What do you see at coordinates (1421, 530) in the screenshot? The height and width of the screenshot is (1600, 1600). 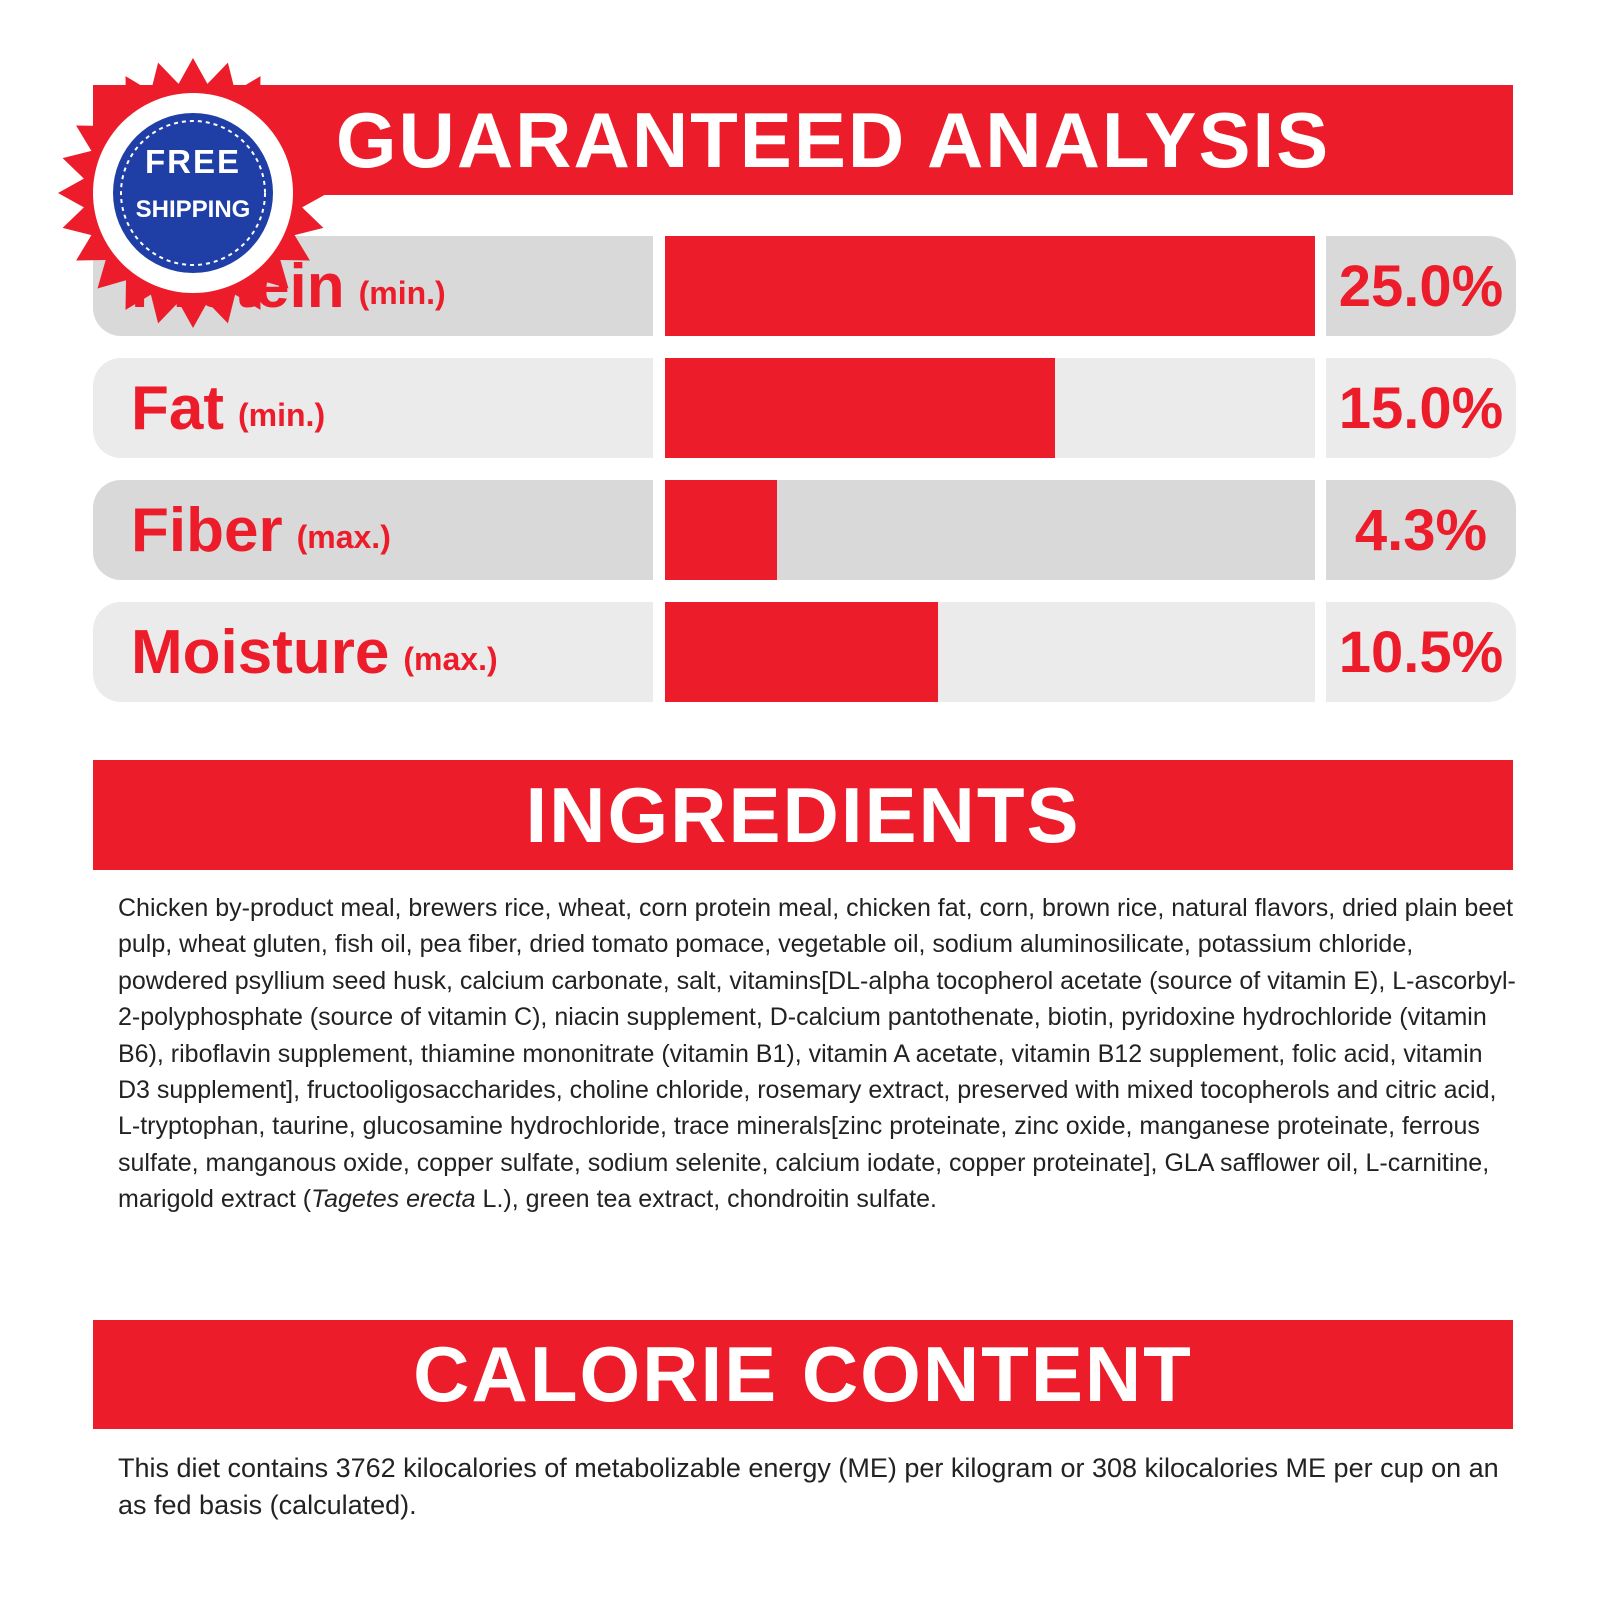 I see `value-label: 4.3%` at bounding box center [1421, 530].